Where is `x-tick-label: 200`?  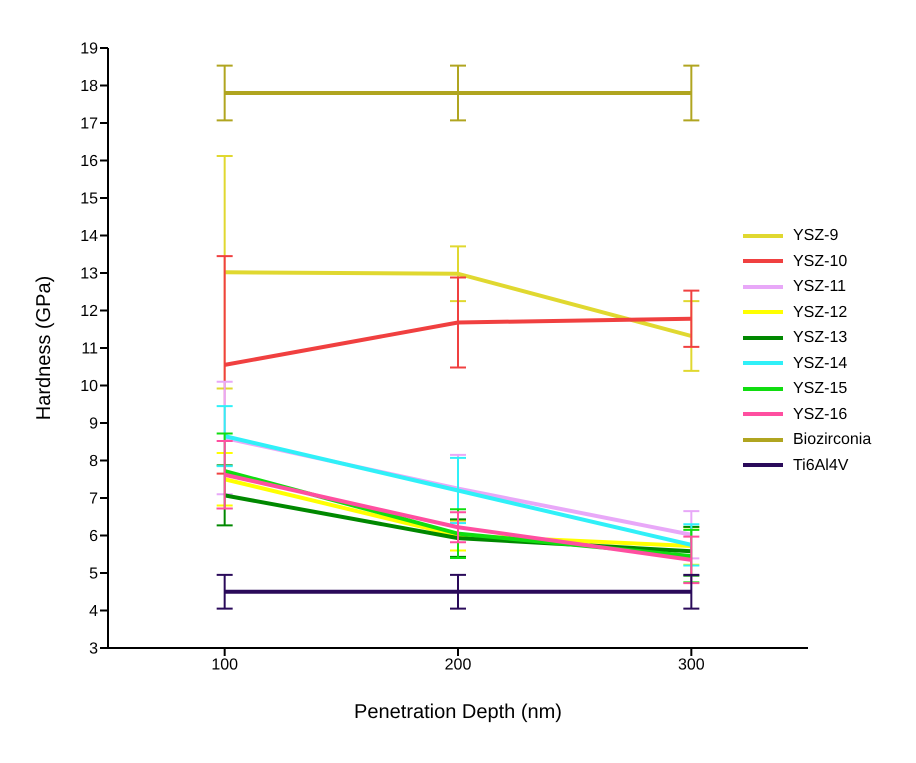 x-tick-label: 200 is located at coordinates (458, 665).